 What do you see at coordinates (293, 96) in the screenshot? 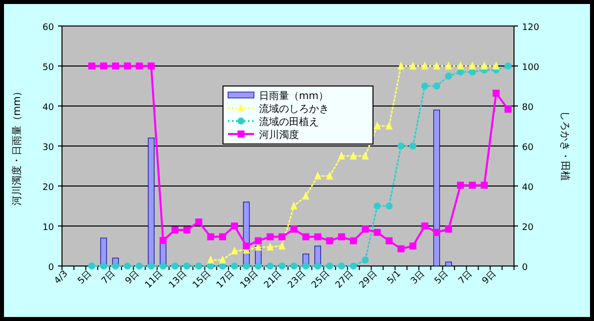
I see `legend-label: 日雨量（mm）` at bounding box center [293, 96].